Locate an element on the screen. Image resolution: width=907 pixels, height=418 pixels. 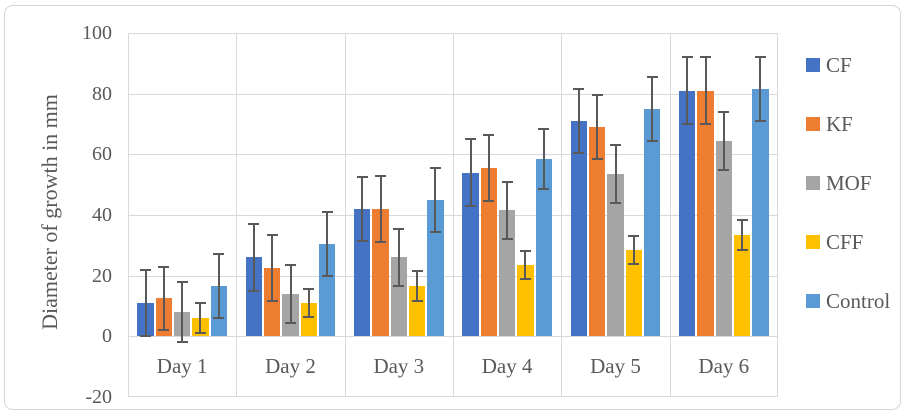
x-label-day-2: Day 2 is located at coordinates (290, 366).